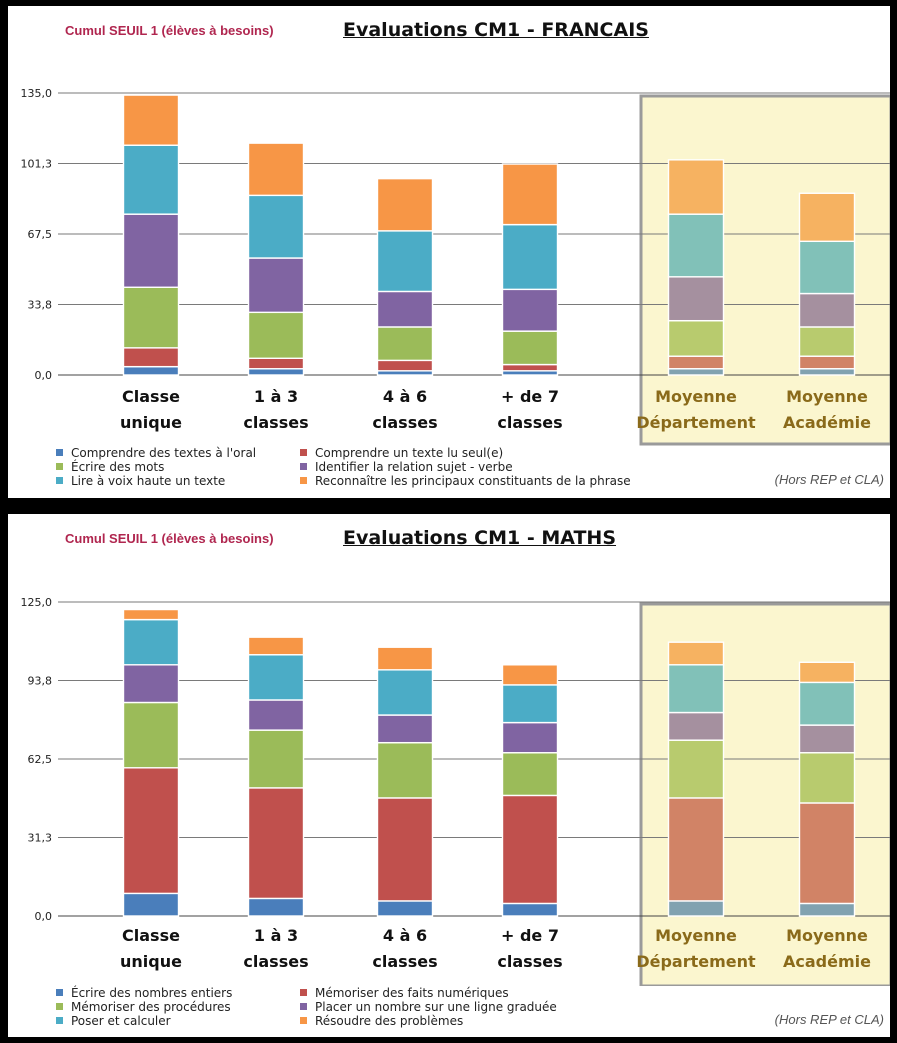 This screenshot has width=897, height=1043. What do you see at coordinates (409, 453) in the screenshot?
I see `legend-label: Comprendre un texte lu seul(e)` at bounding box center [409, 453].